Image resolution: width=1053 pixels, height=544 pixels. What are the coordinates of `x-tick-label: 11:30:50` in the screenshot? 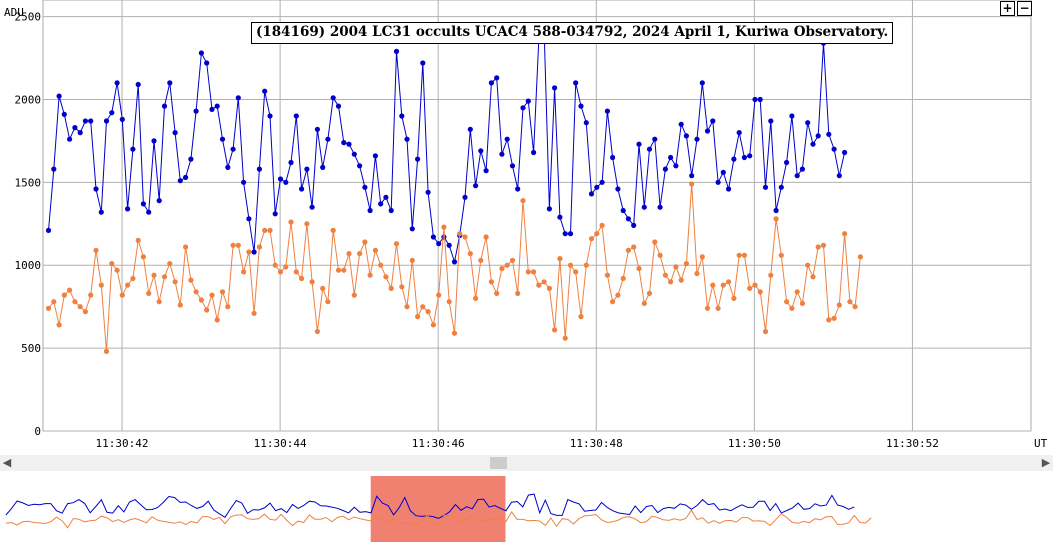 It's located at (754, 443).